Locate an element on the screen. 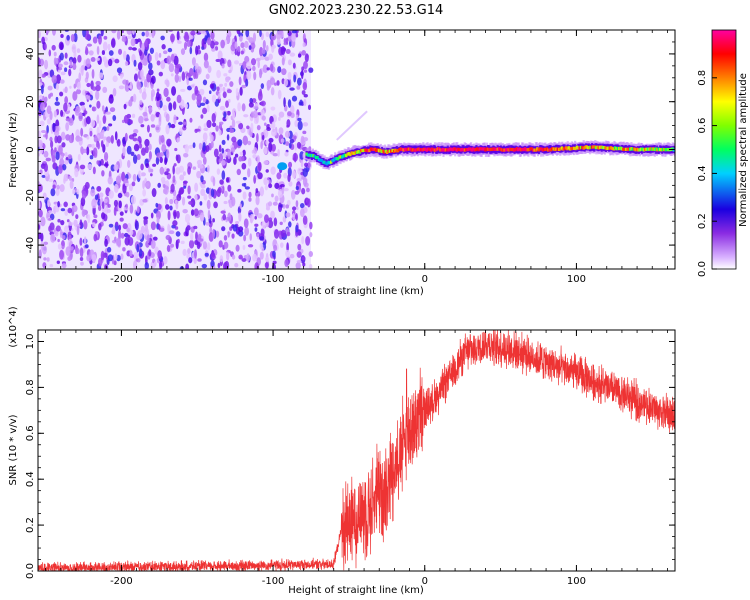 This screenshot has width=750, height=600. signal-track is located at coordinates (490, 155).